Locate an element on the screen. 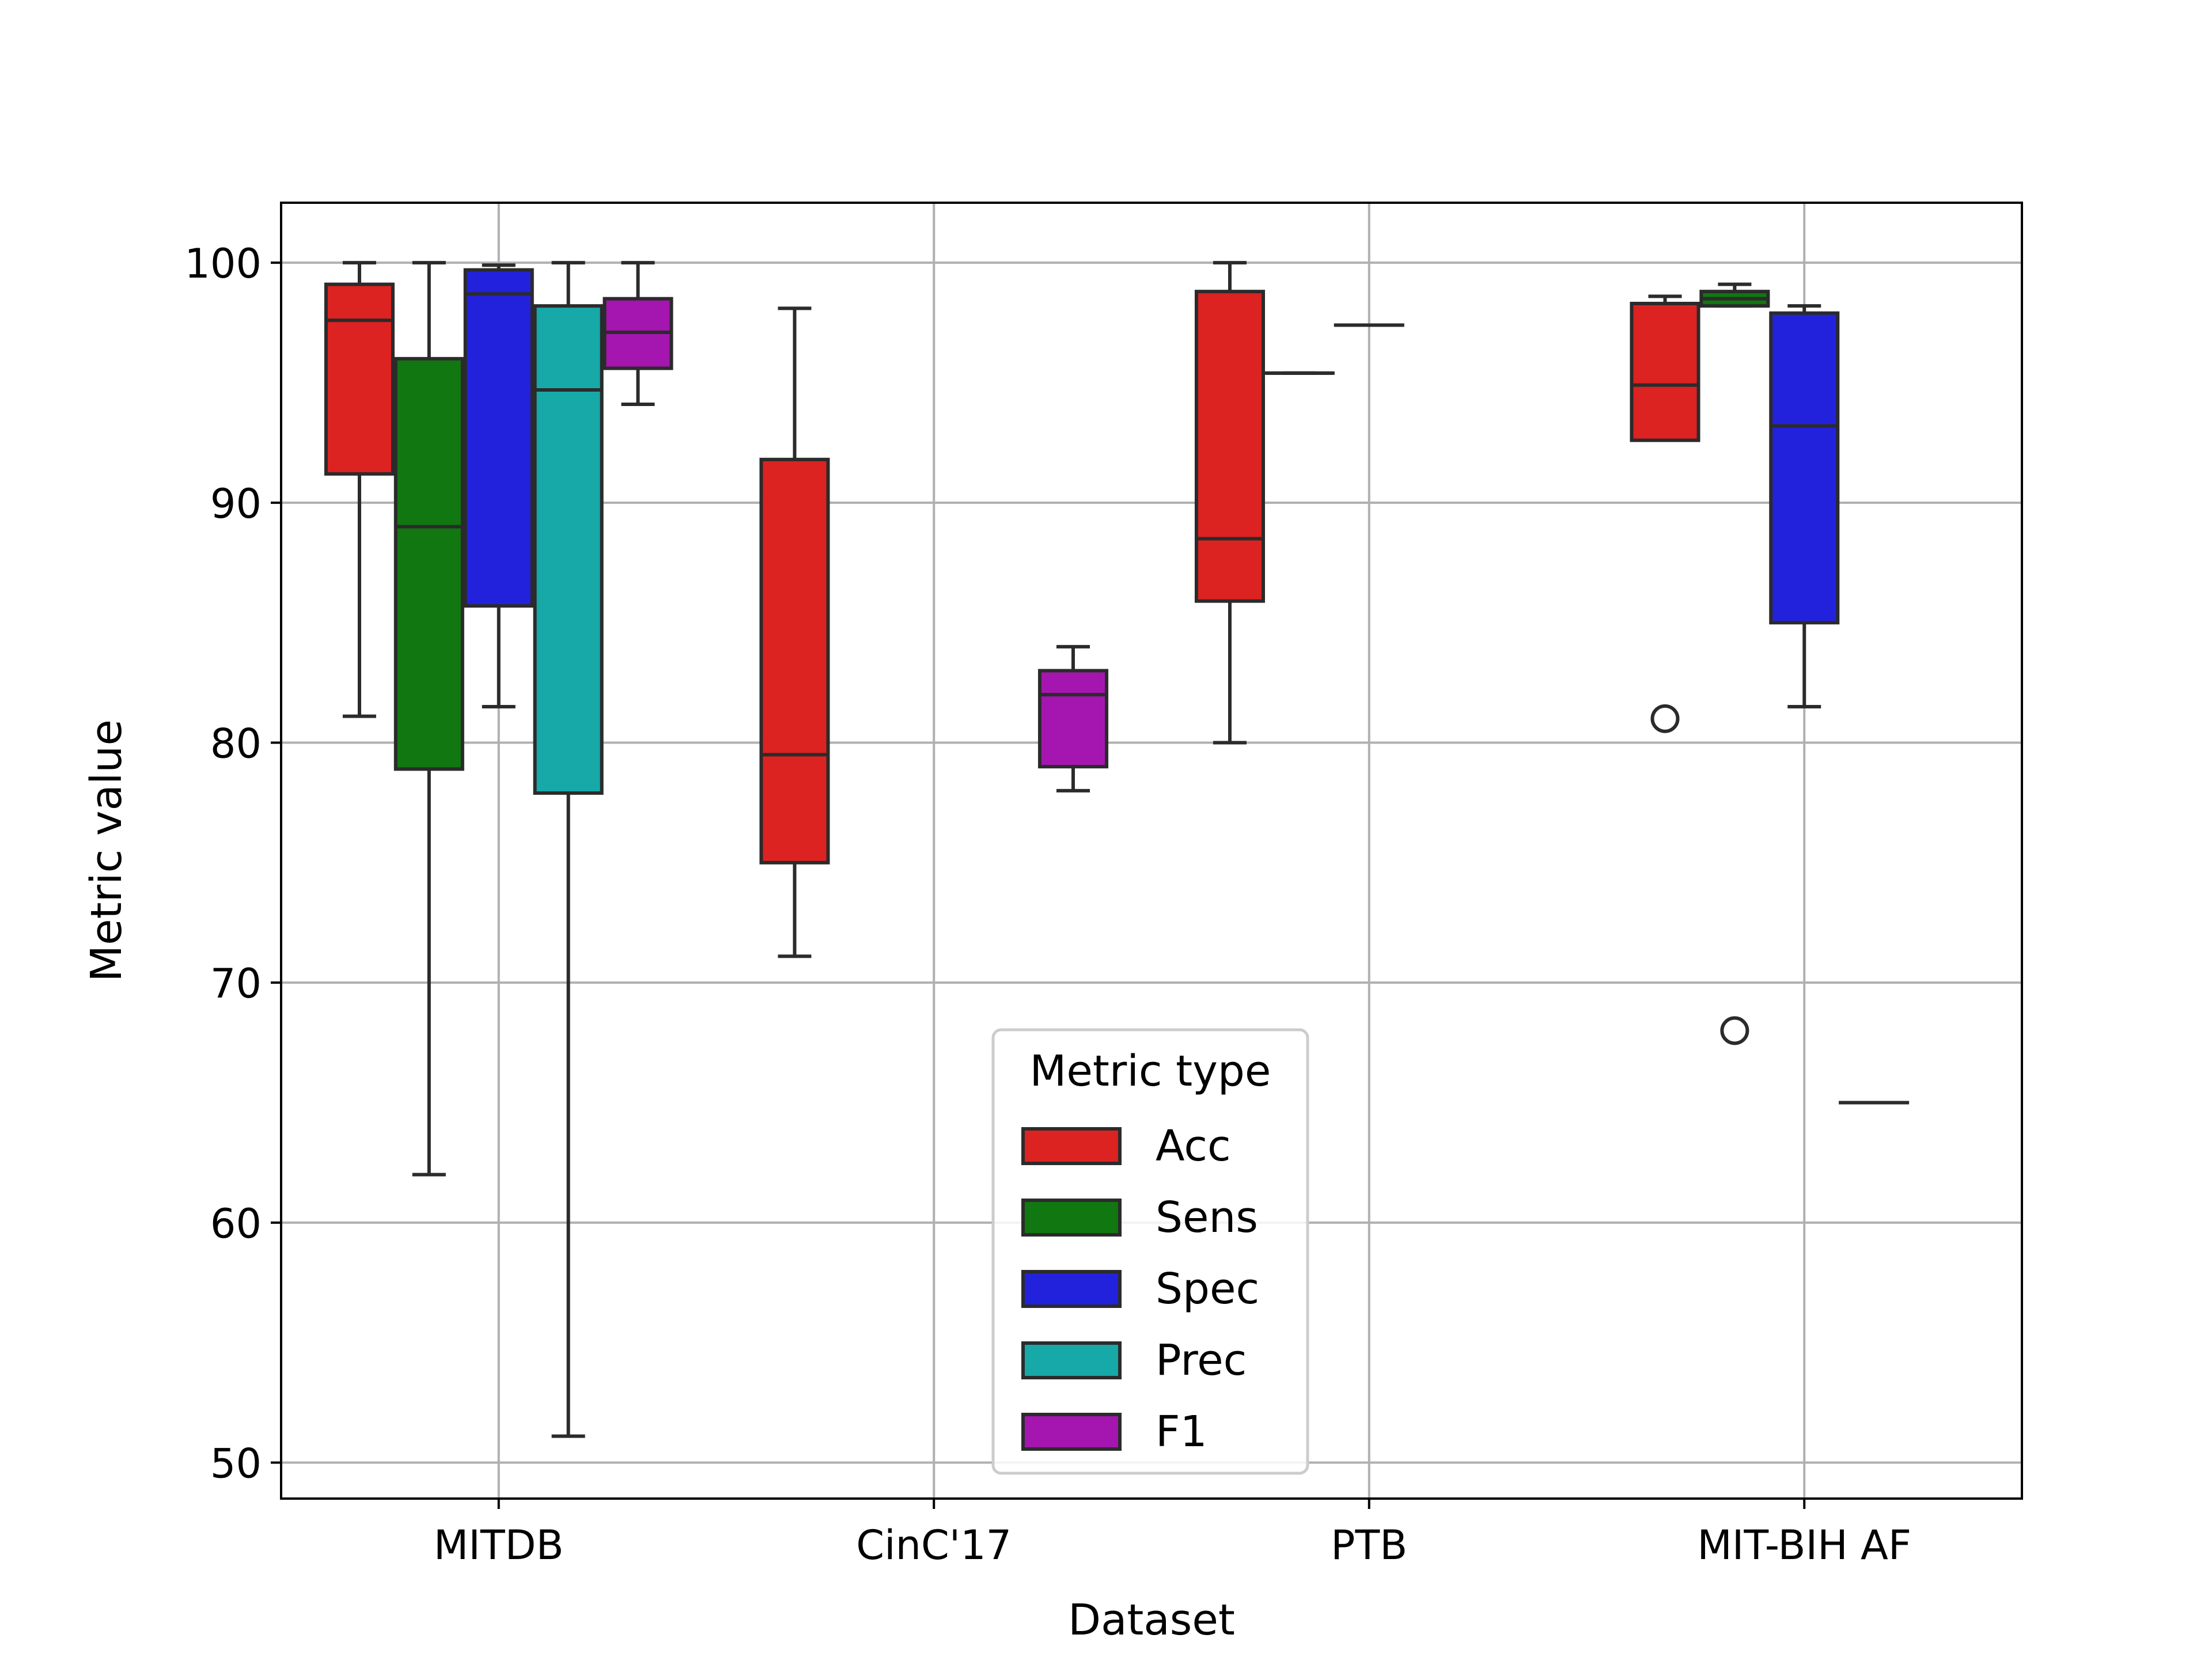 This screenshot has width=2212, height=1661. legend-title: Metric type is located at coordinates (1150, 1071).